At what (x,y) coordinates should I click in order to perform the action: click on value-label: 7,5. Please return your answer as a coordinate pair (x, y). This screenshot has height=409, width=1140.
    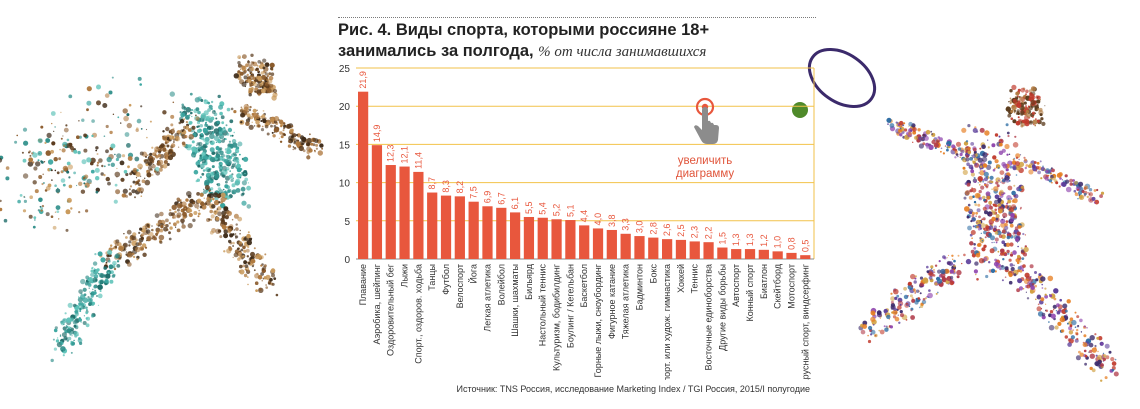
    Looking at the image, I should click on (474, 192).